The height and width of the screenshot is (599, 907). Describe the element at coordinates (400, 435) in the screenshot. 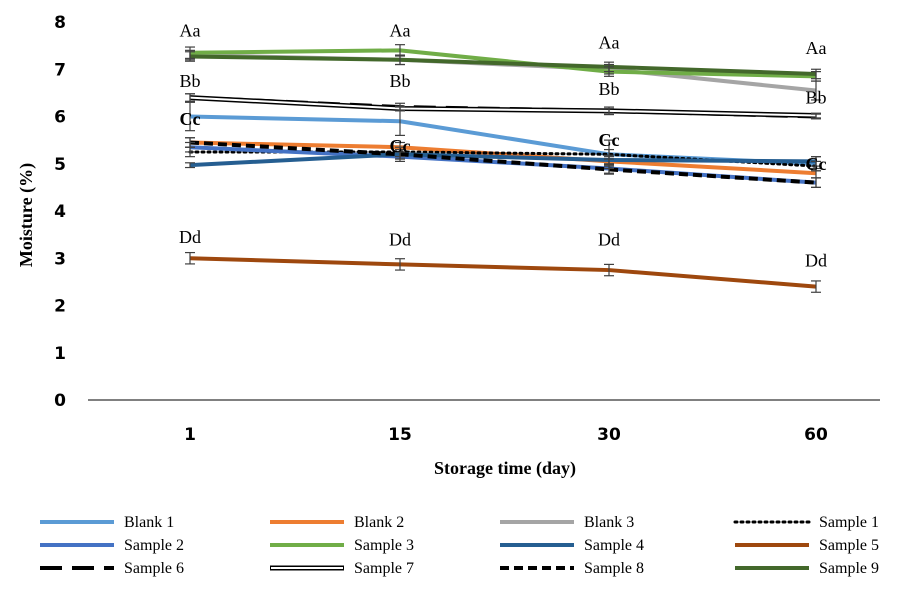

I see `x-tick-label: 15` at that location.